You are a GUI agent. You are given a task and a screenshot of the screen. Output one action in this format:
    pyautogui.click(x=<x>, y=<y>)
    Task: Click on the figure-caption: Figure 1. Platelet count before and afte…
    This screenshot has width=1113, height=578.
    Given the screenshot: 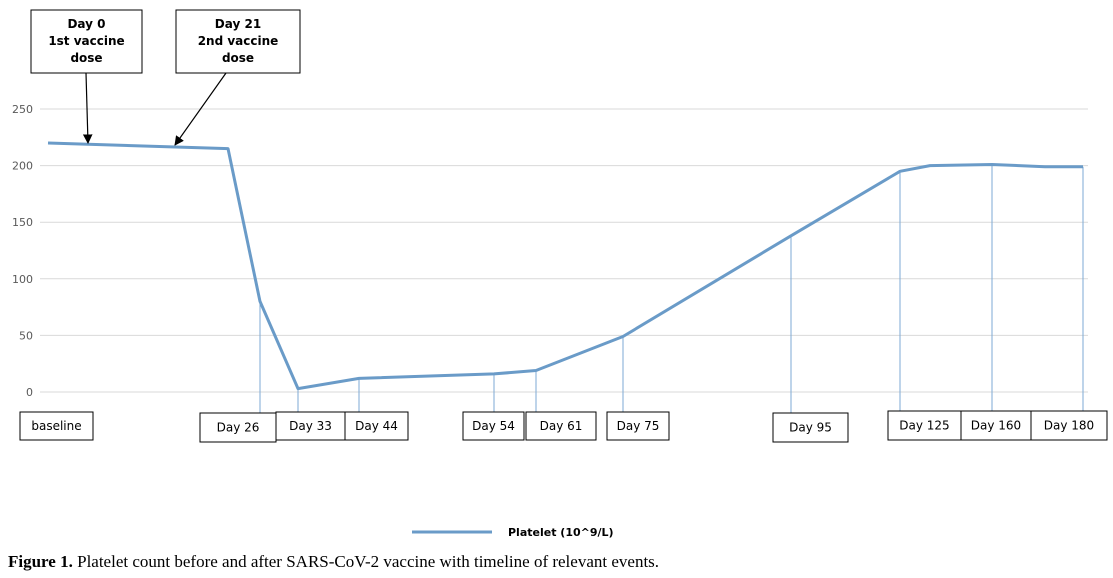 What is the action you would take?
    pyautogui.click(x=333, y=562)
    